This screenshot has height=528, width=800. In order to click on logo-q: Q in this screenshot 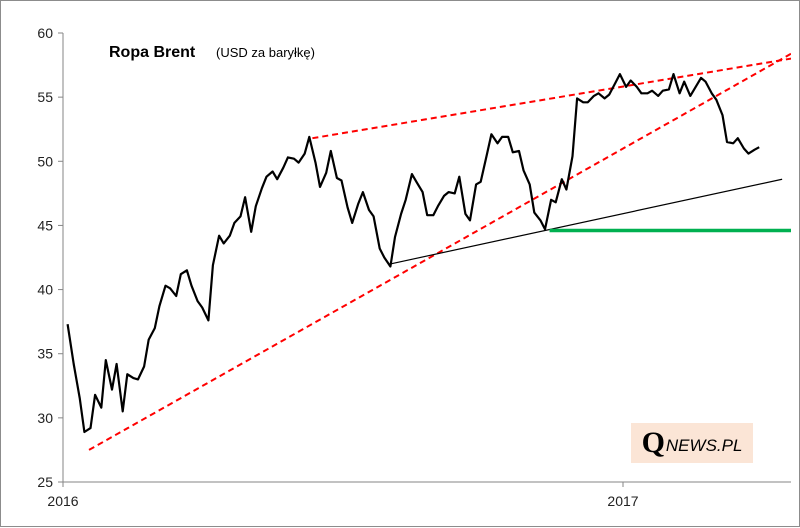, I will do `click(653, 442)`.